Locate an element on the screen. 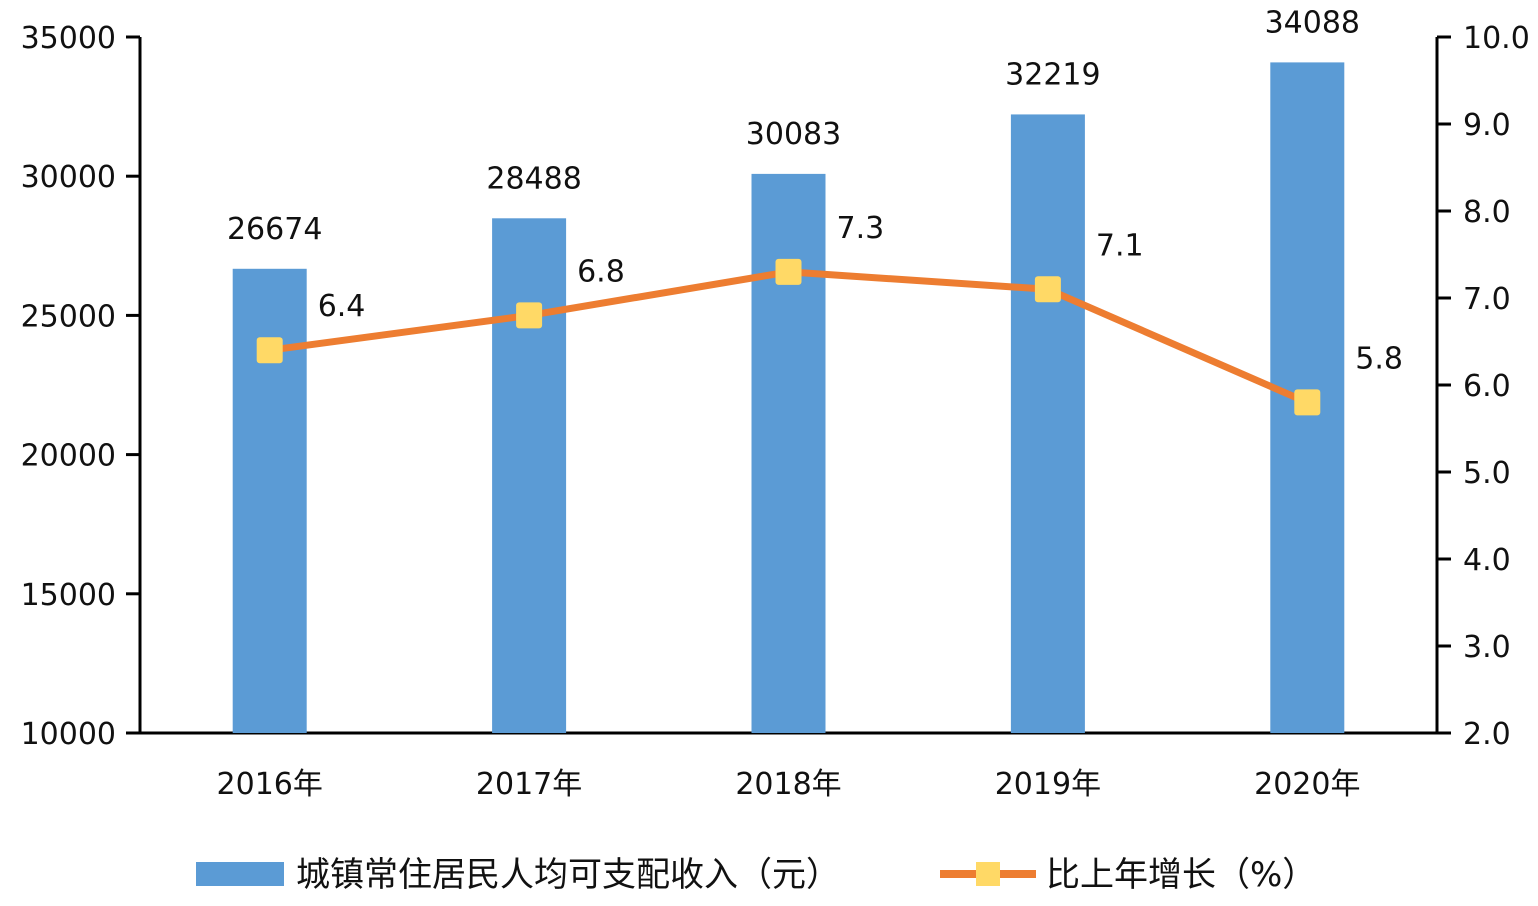  x-tick-label: 2018年 is located at coordinates (788, 784).